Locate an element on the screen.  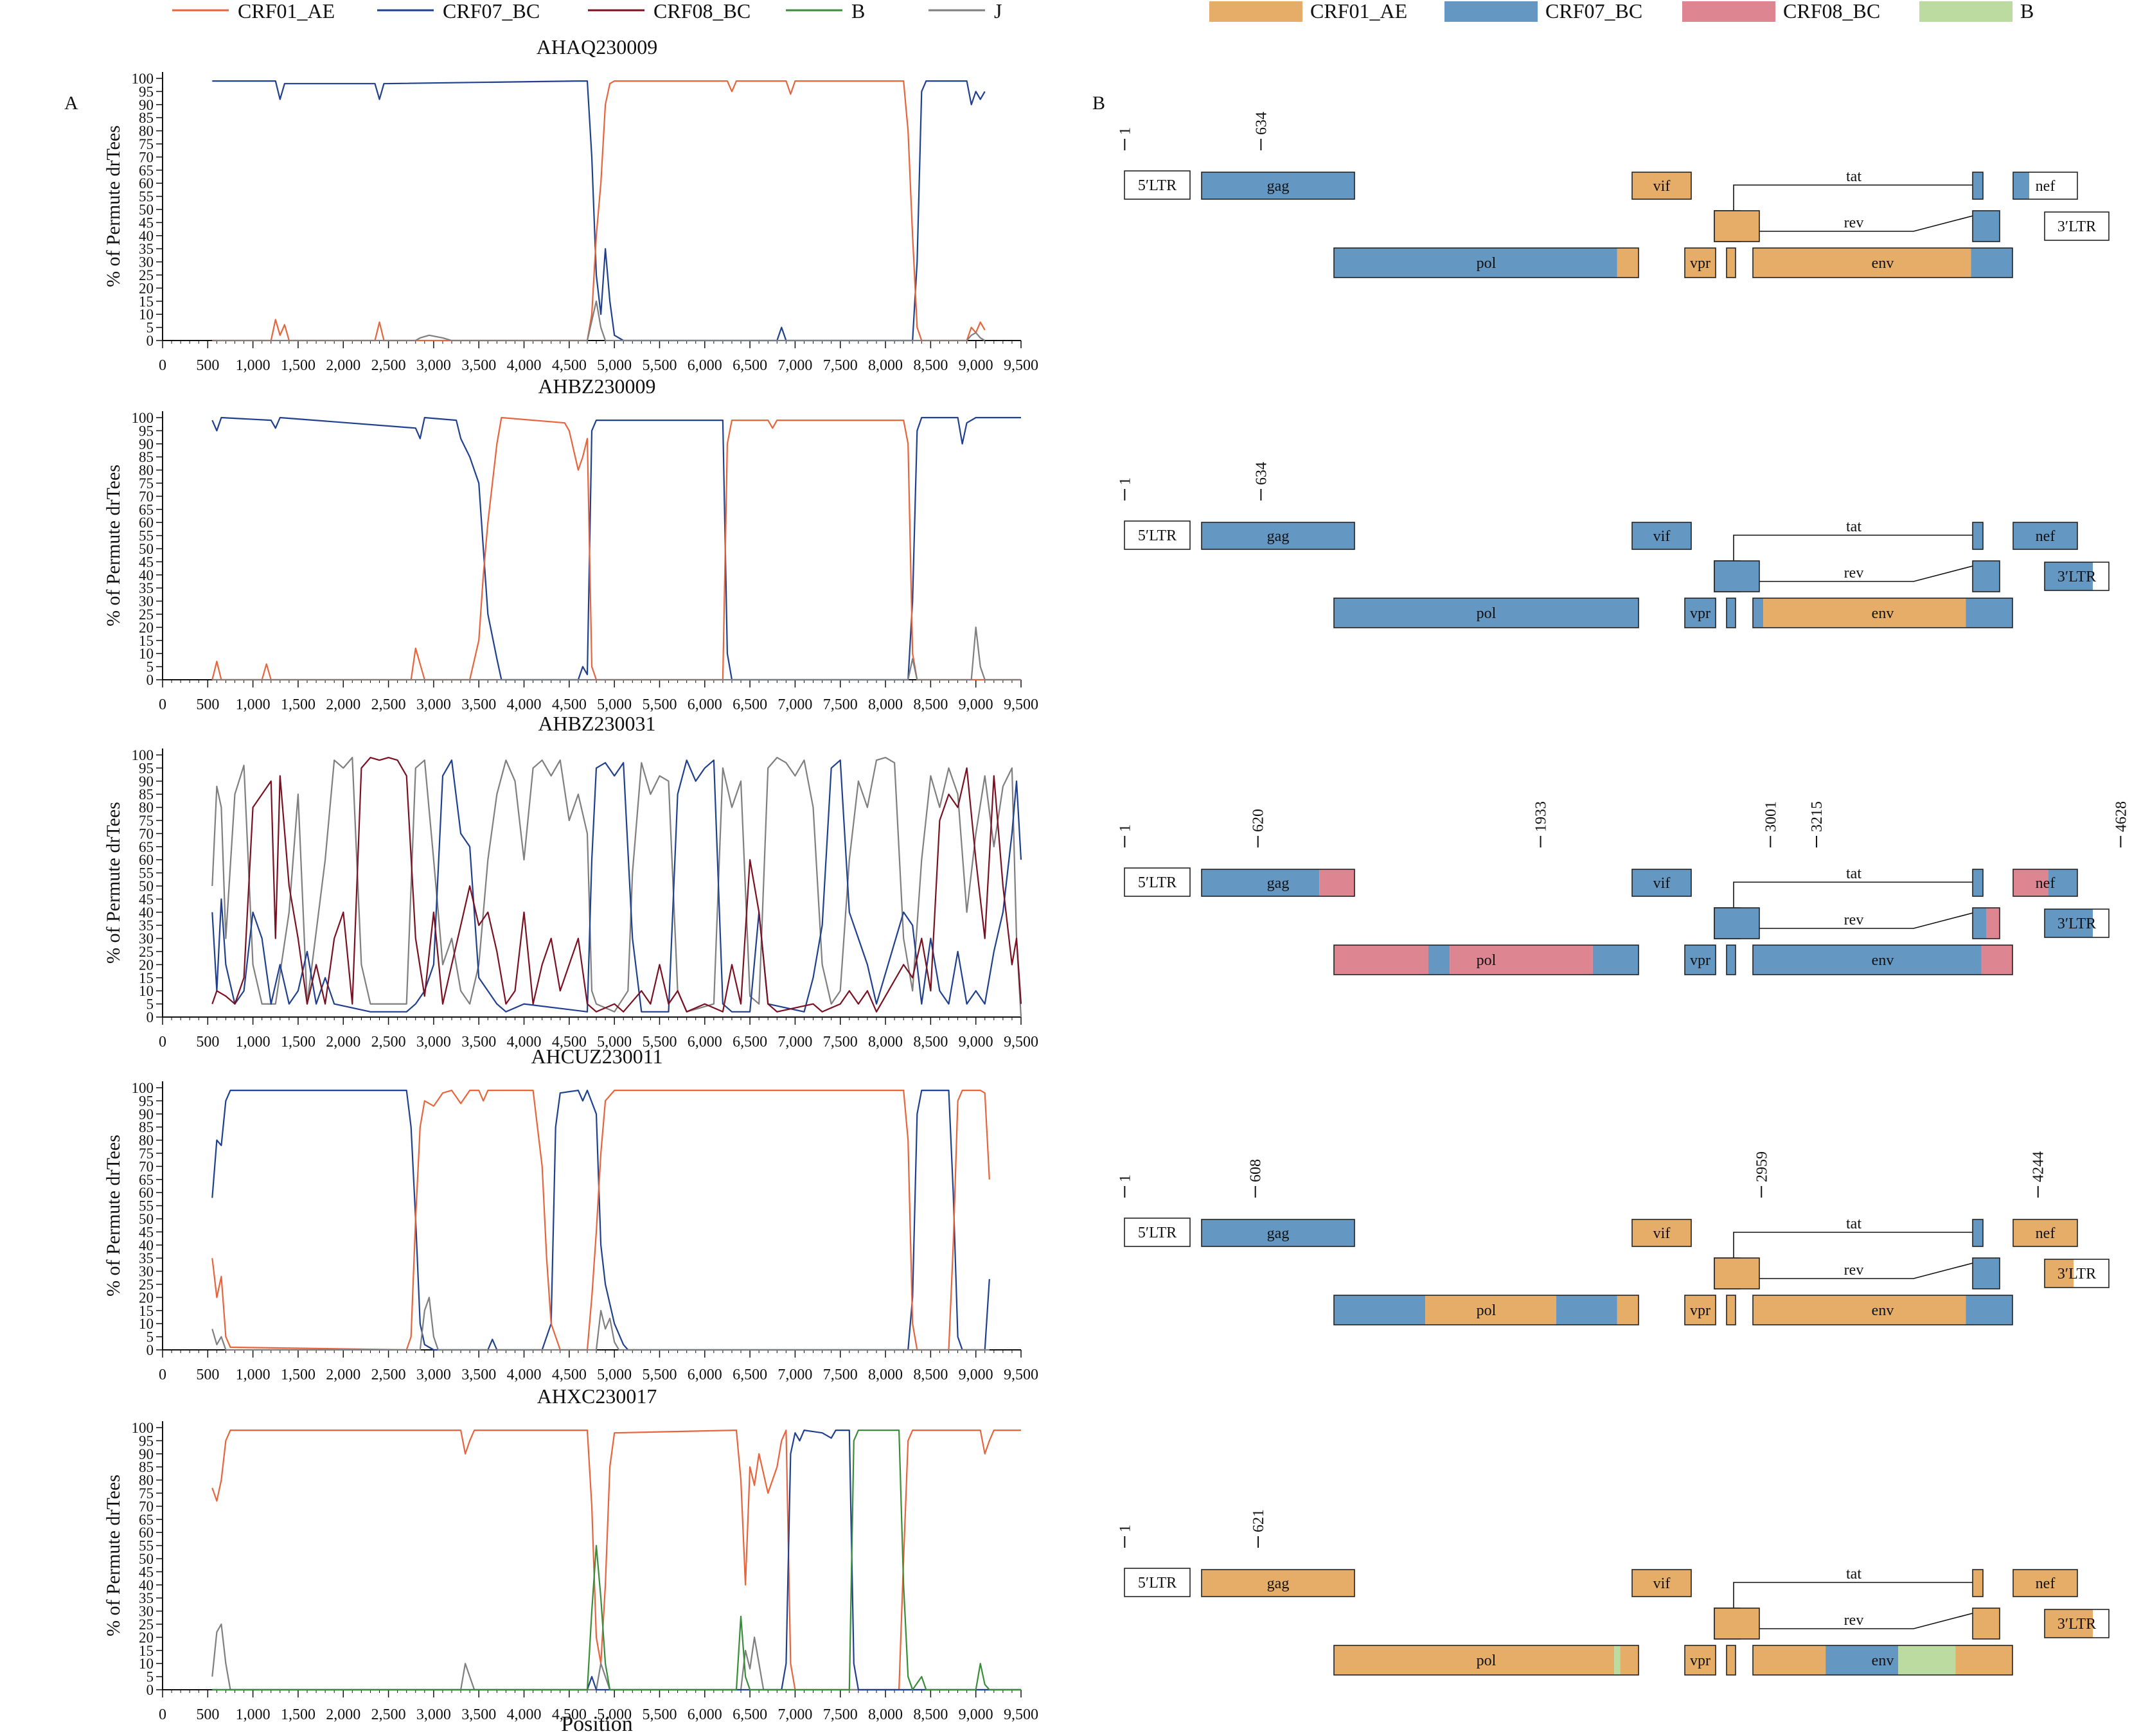
y-tick-label: 30 is located at coordinates (146, 1612).